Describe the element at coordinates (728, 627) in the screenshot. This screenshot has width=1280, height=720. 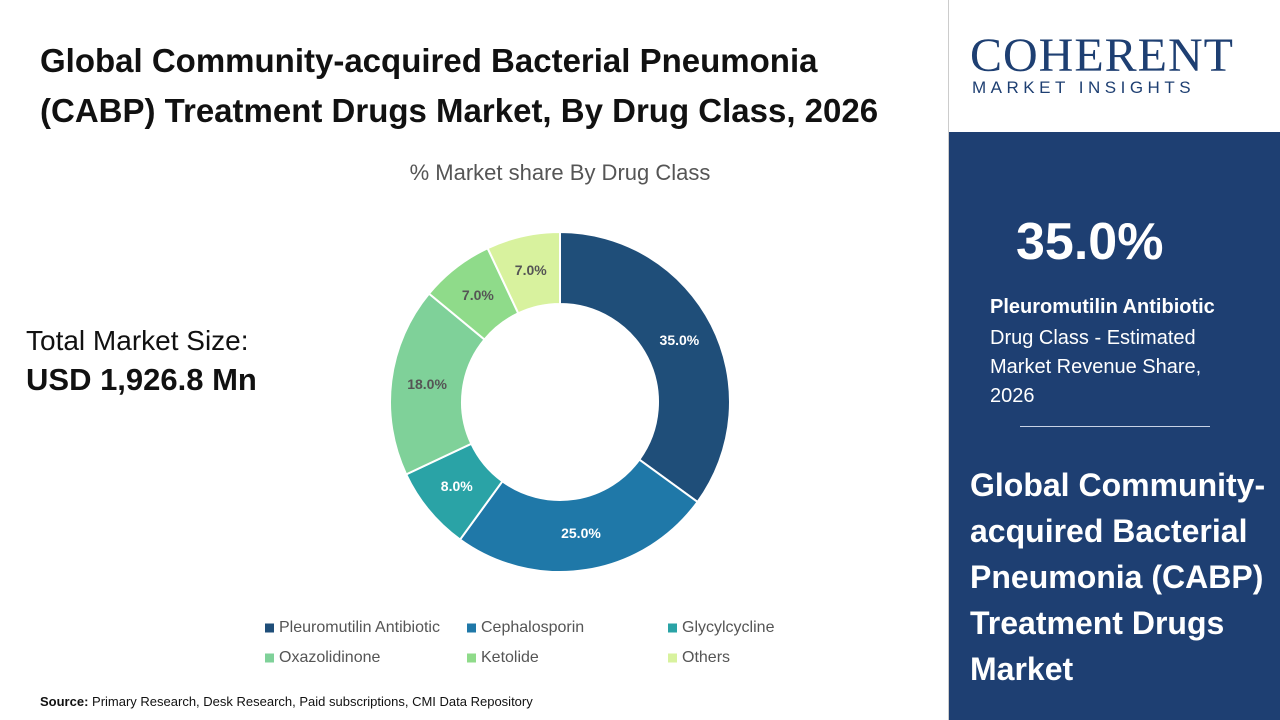
I see `legend-label: Glycylcycline` at that location.